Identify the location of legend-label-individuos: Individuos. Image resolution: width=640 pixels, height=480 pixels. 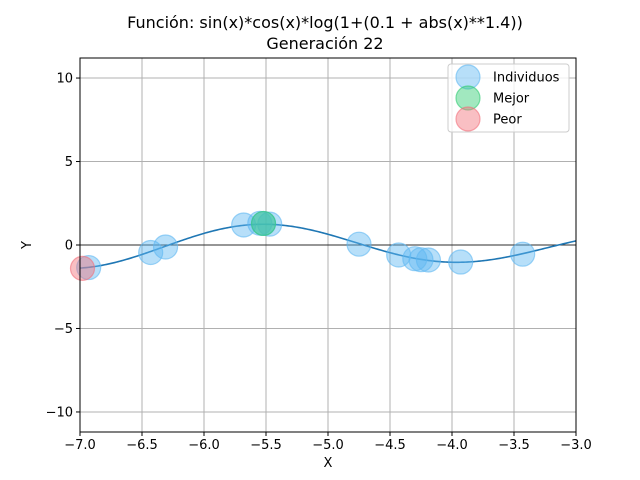
(526, 78).